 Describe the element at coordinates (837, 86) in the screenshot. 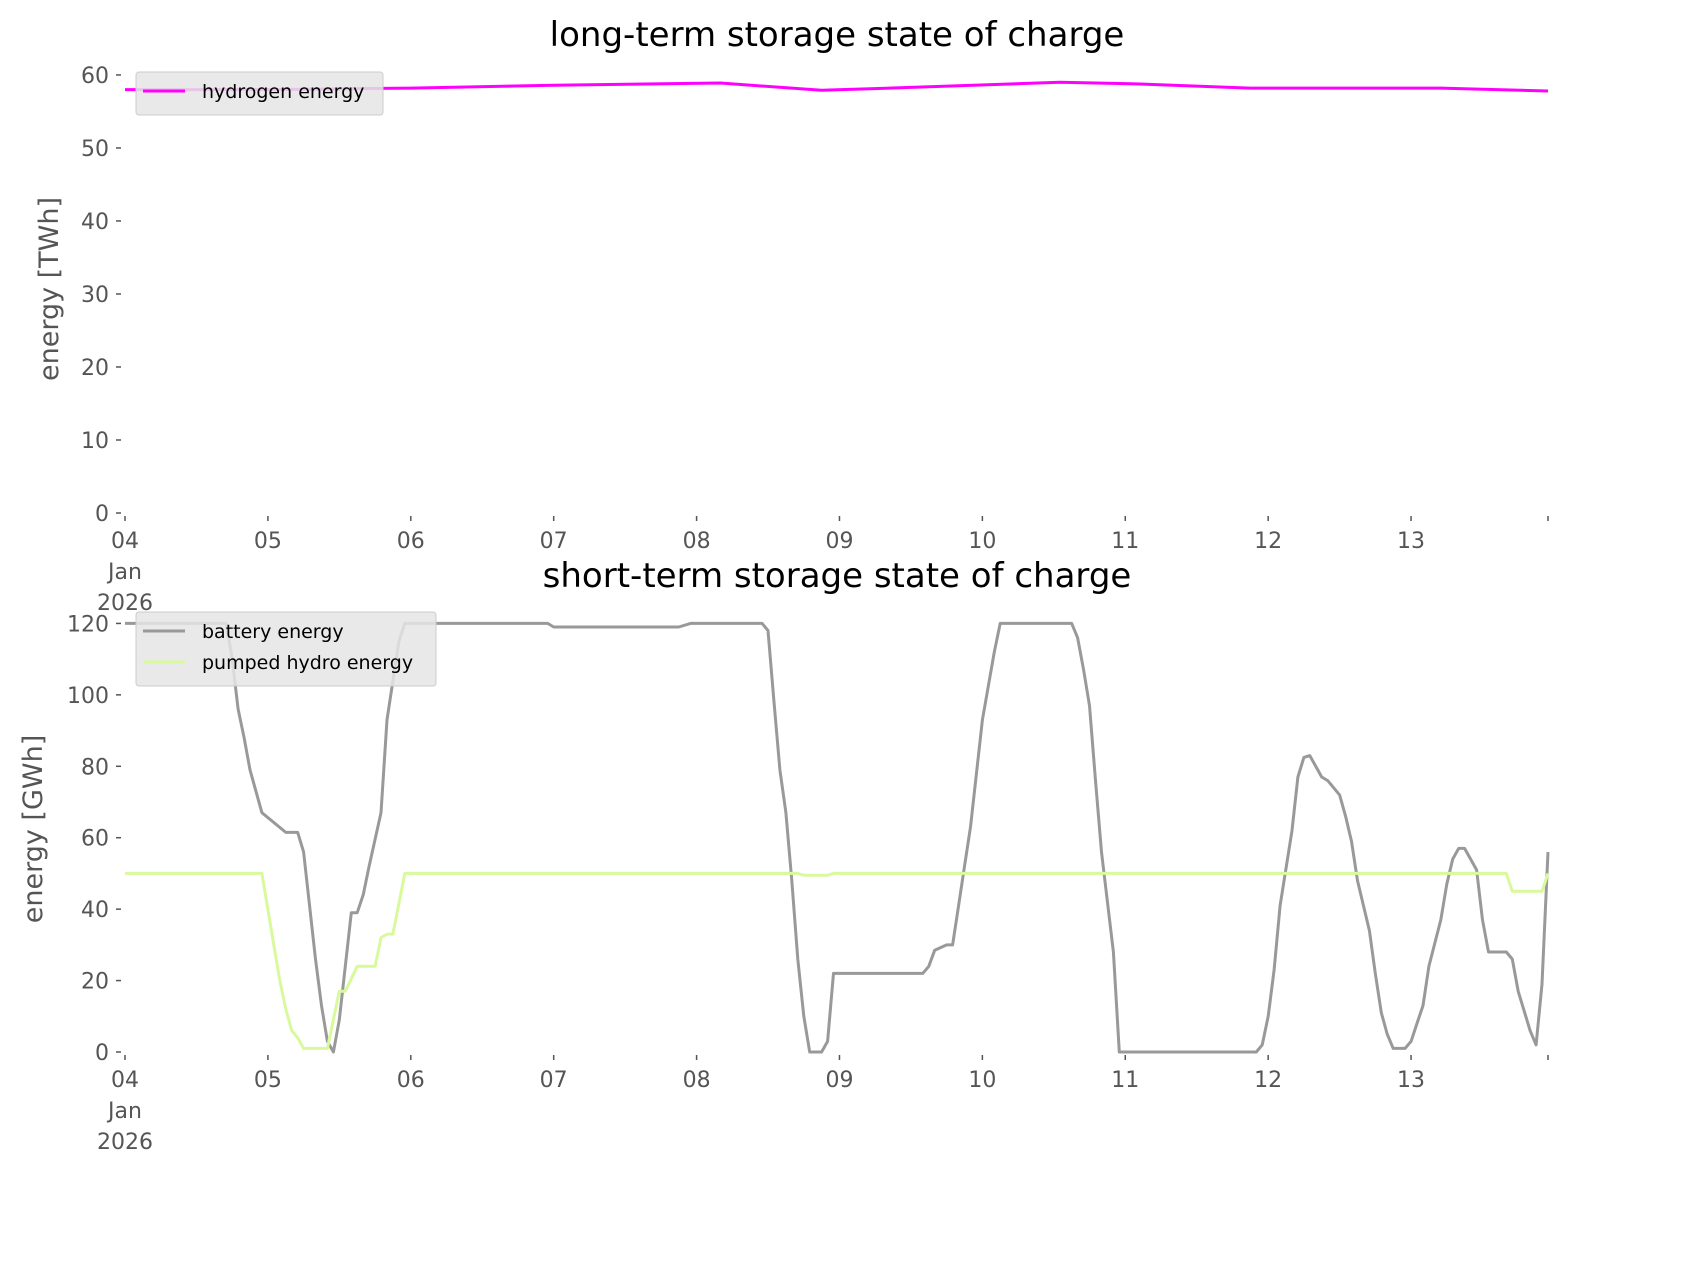

I see `series-line-hydrogen-energy` at that location.